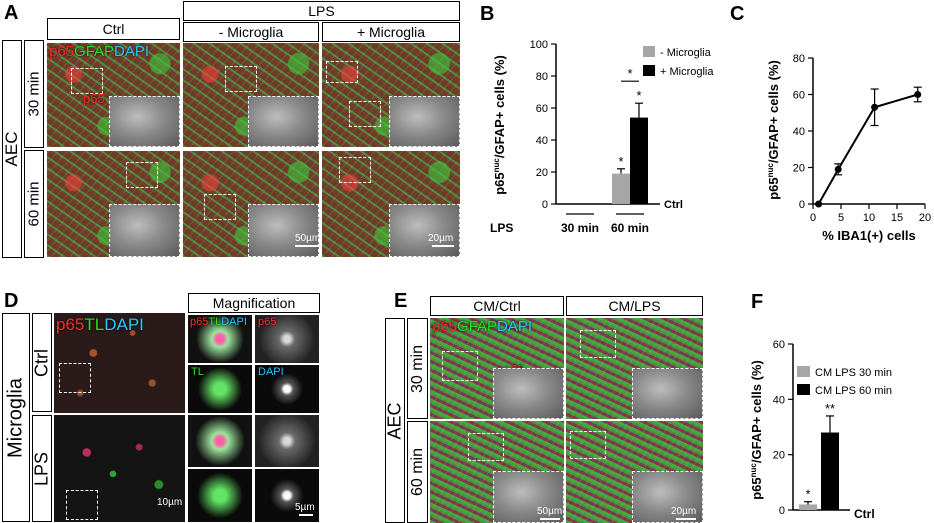 The width and height of the screenshot is (934, 523). I want to click on stain-legend: p65GFAPDAPI, so click(482, 326).